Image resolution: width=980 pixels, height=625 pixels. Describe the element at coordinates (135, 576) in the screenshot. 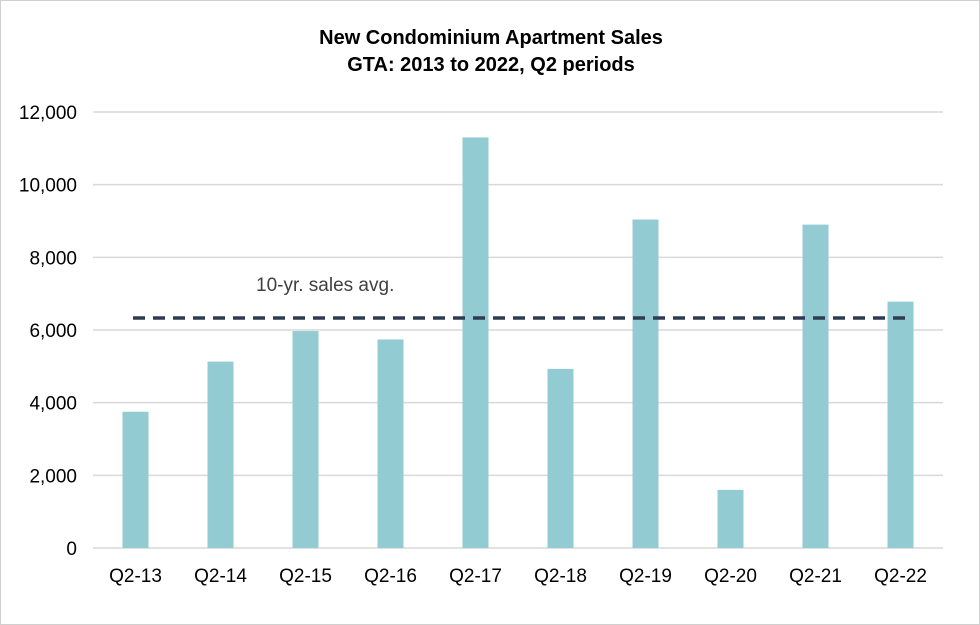

I see `x-tick-label: Q2-13` at that location.